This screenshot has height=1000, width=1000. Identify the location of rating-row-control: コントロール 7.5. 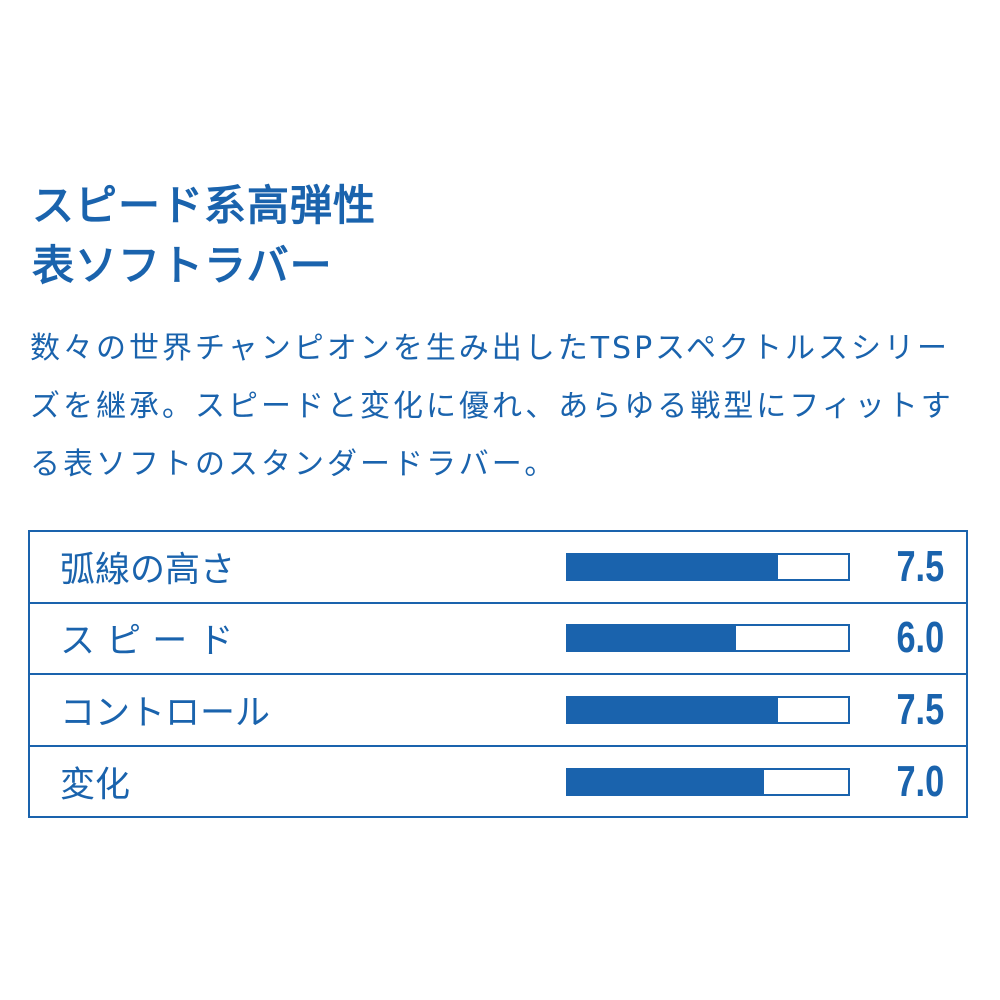
(498, 711).